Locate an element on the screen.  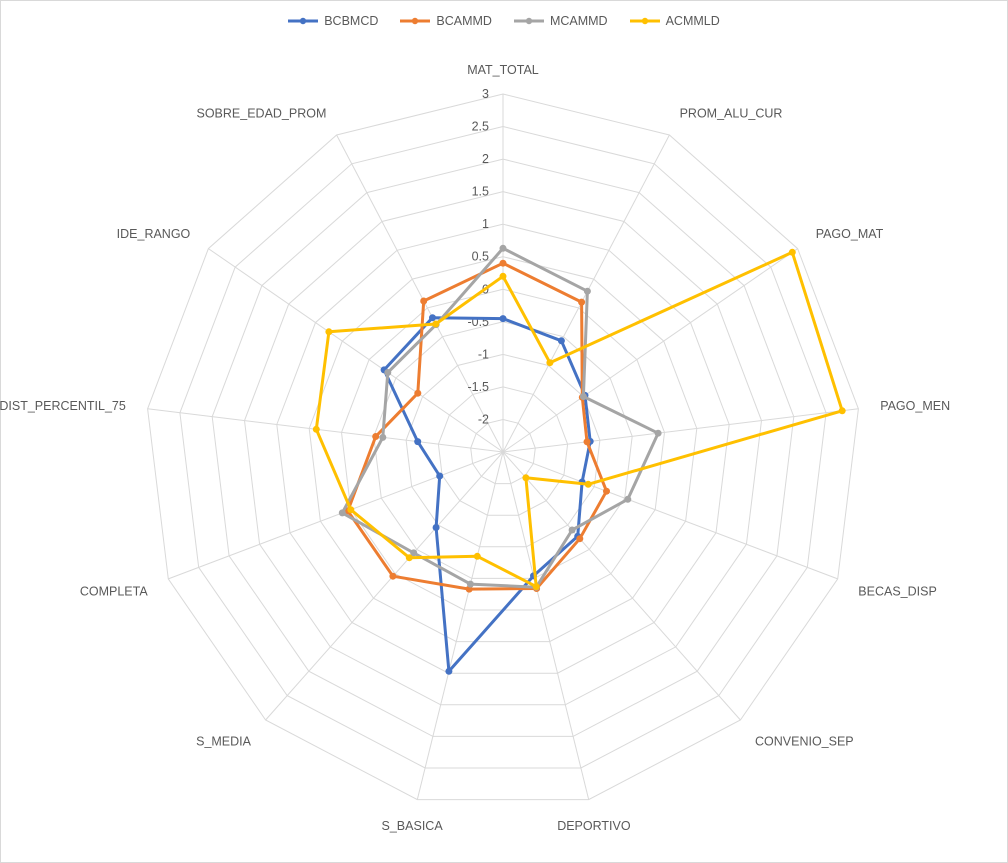
legend-label-bcammd: BCAMMD is located at coordinates (464, 21).